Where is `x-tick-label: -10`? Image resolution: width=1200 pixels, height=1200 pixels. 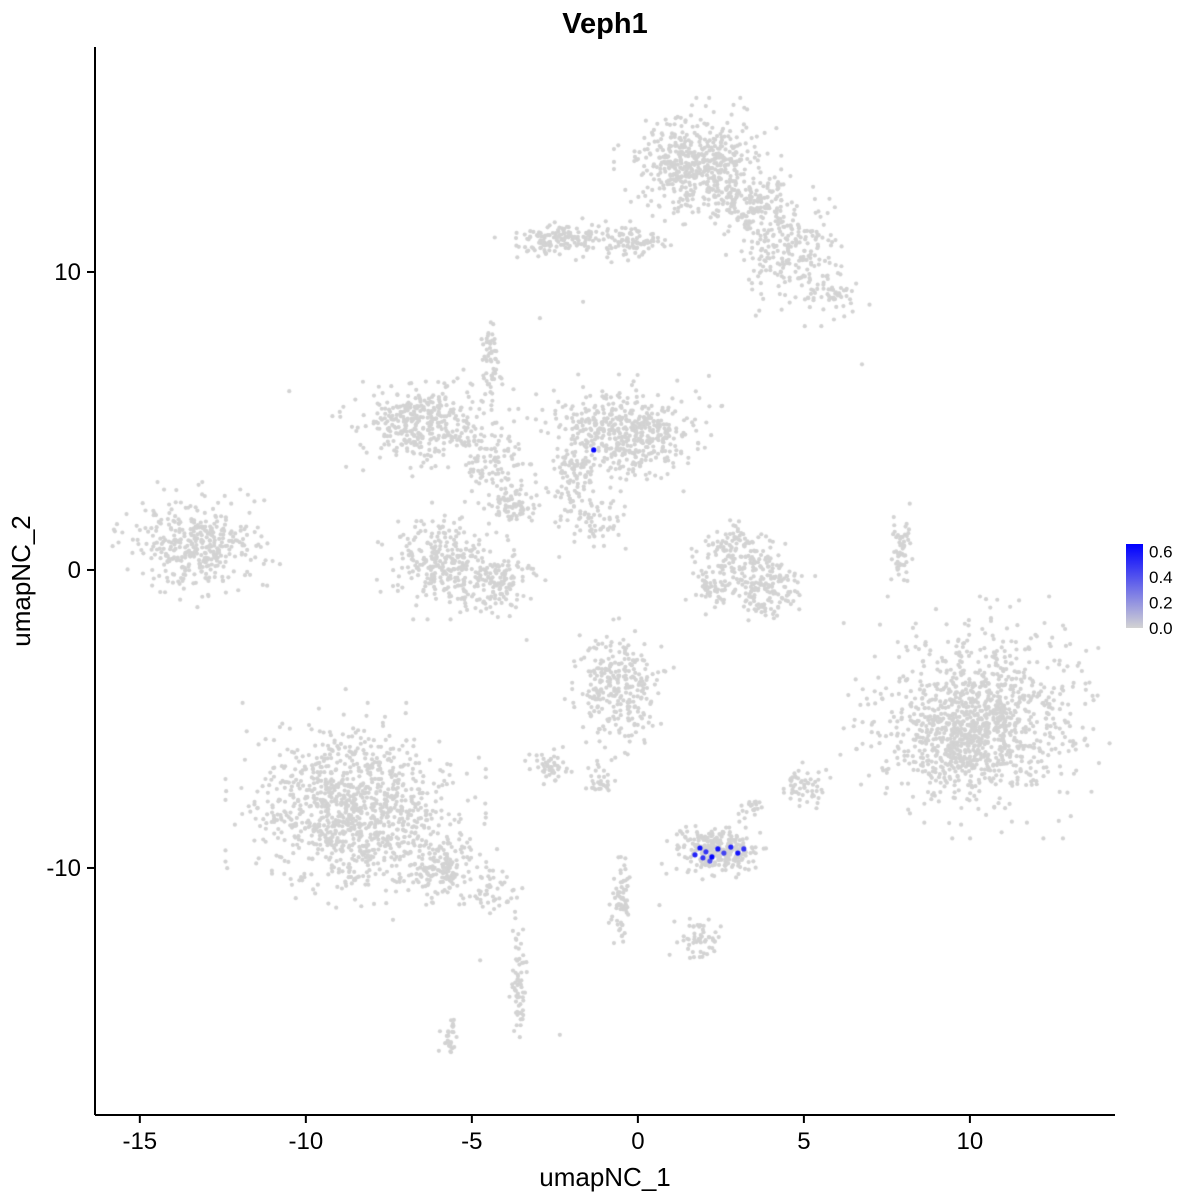 x-tick-label: -10 is located at coordinates (305, 1141).